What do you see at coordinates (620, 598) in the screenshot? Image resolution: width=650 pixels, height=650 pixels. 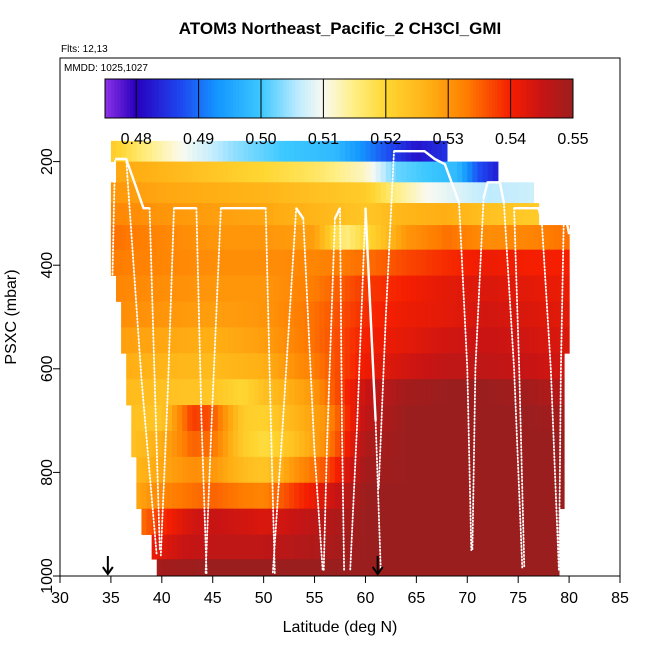 I see `x-tick-label: 85` at bounding box center [620, 598].